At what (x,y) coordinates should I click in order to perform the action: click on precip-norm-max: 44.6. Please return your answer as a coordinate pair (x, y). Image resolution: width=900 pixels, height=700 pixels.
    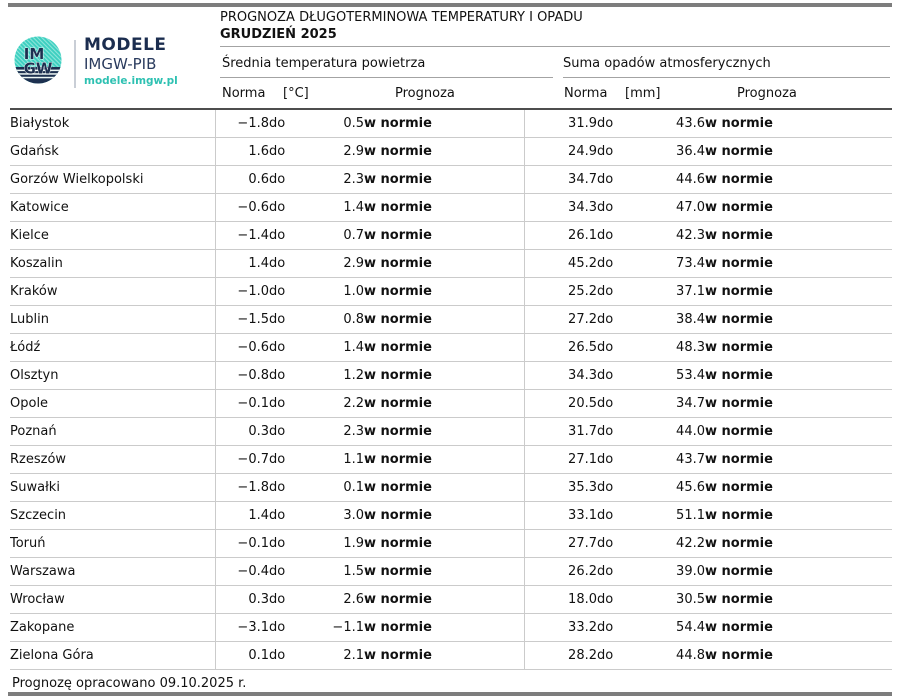
    Looking at the image, I should click on (686, 179).